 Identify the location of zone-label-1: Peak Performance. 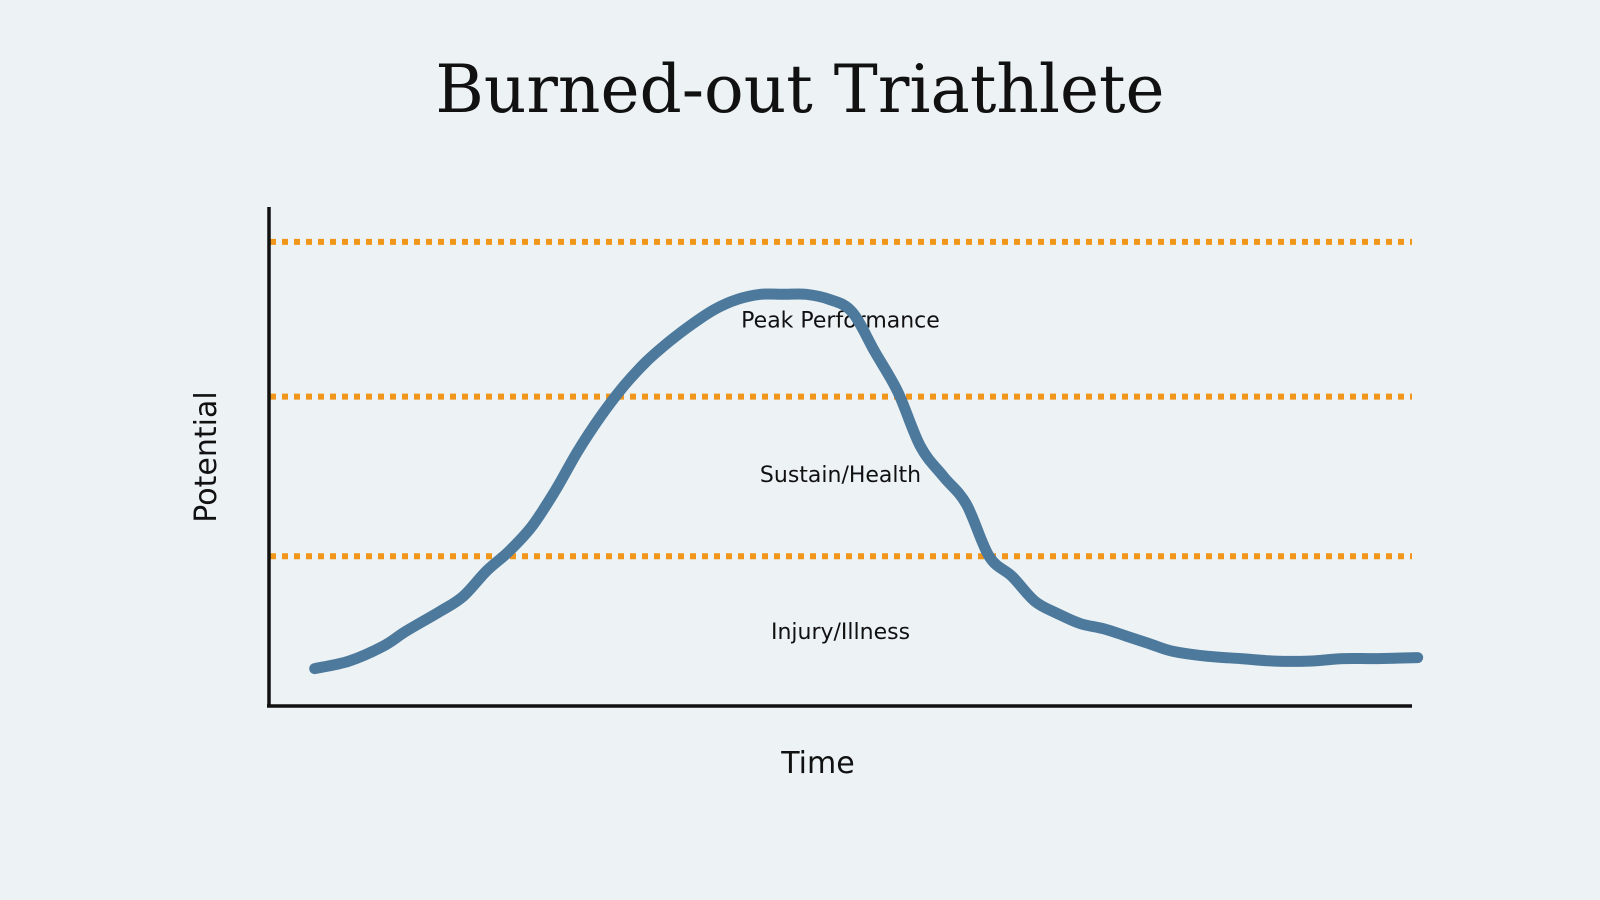
(840, 320).